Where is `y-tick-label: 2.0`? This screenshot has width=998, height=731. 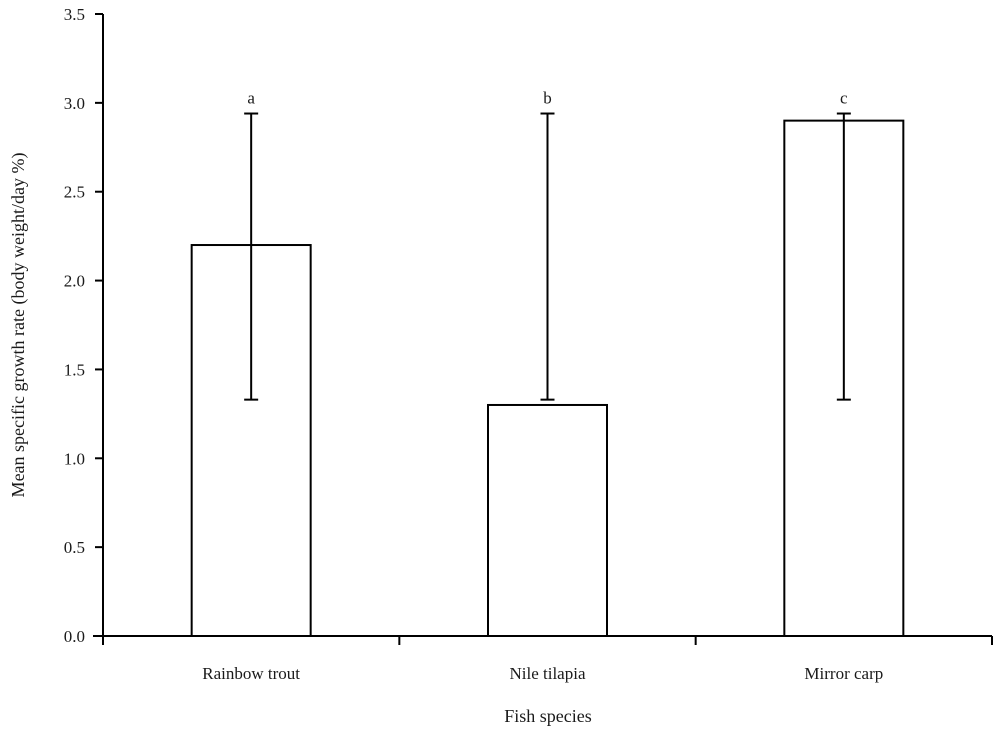
y-tick-label: 2.0 is located at coordinates (74, 281).